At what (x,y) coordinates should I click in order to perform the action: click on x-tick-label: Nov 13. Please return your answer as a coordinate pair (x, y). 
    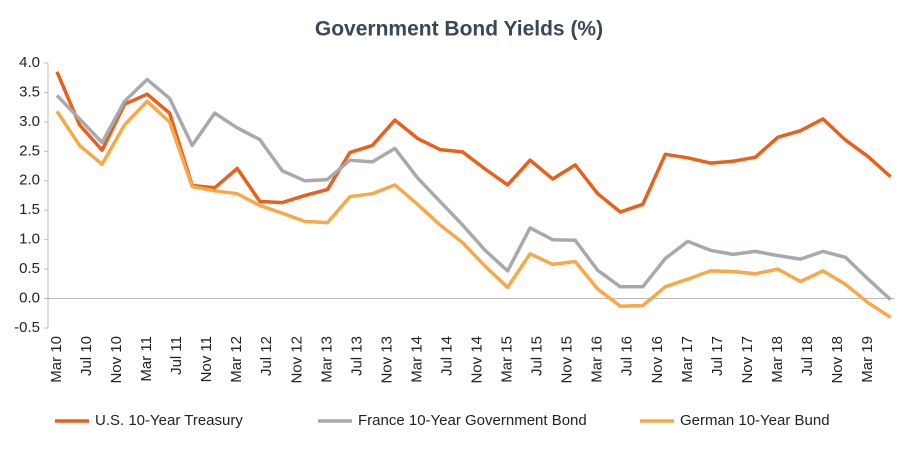
    Looking at the image, I should click on (386, 360).